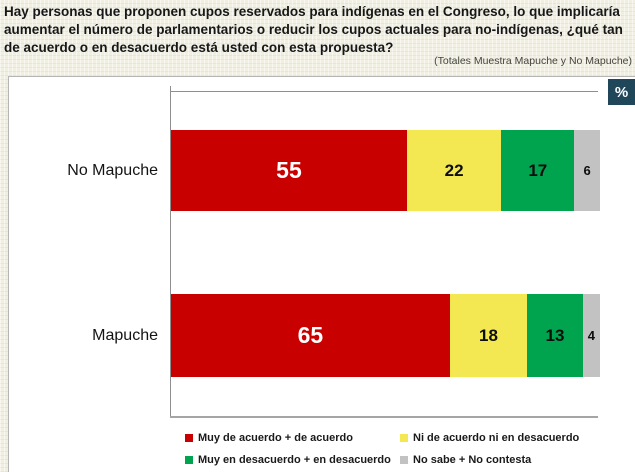 The height and width of the screenshot is (472, 635). I want to click on plot-top-border, so click(384, 91).